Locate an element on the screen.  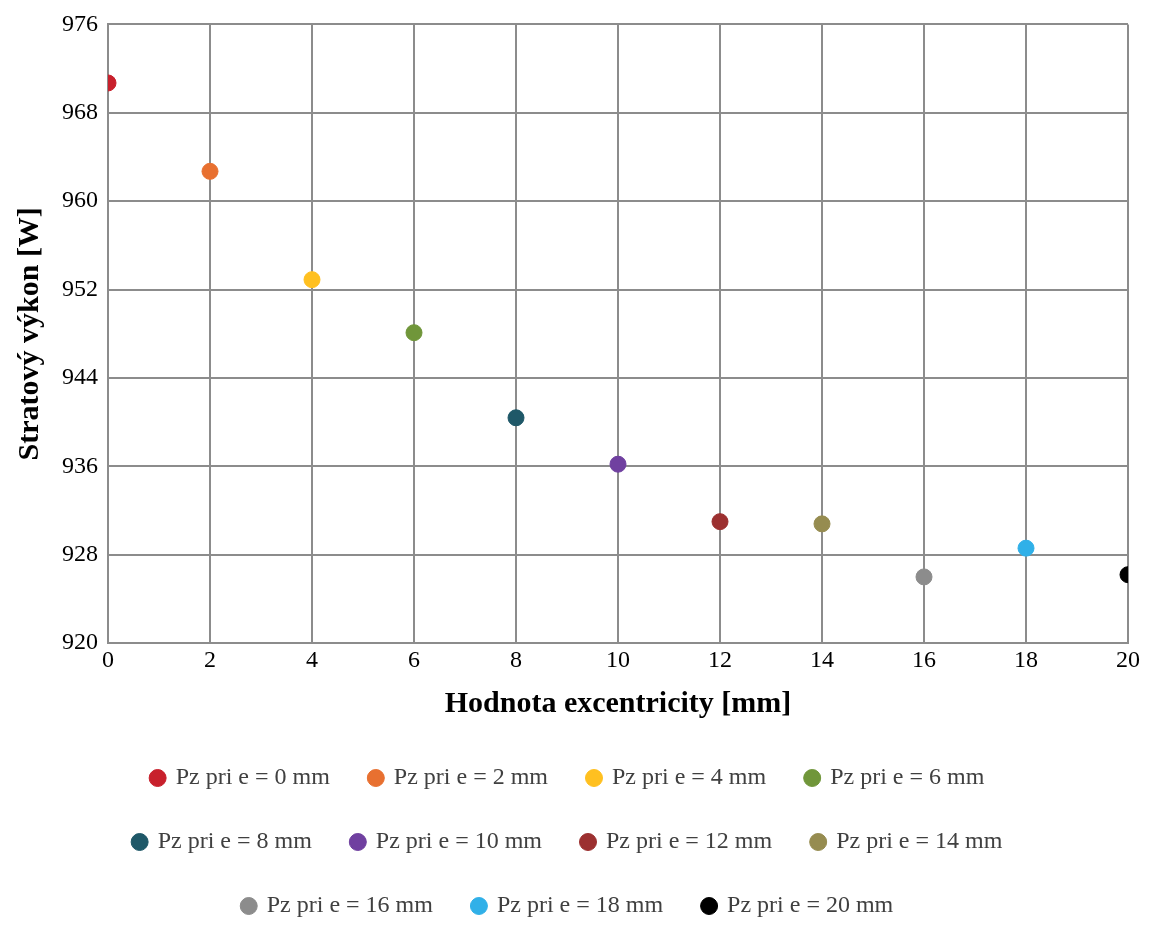
legend-label: Pz pri e = 14 mm is located at coordinates (919, 840).